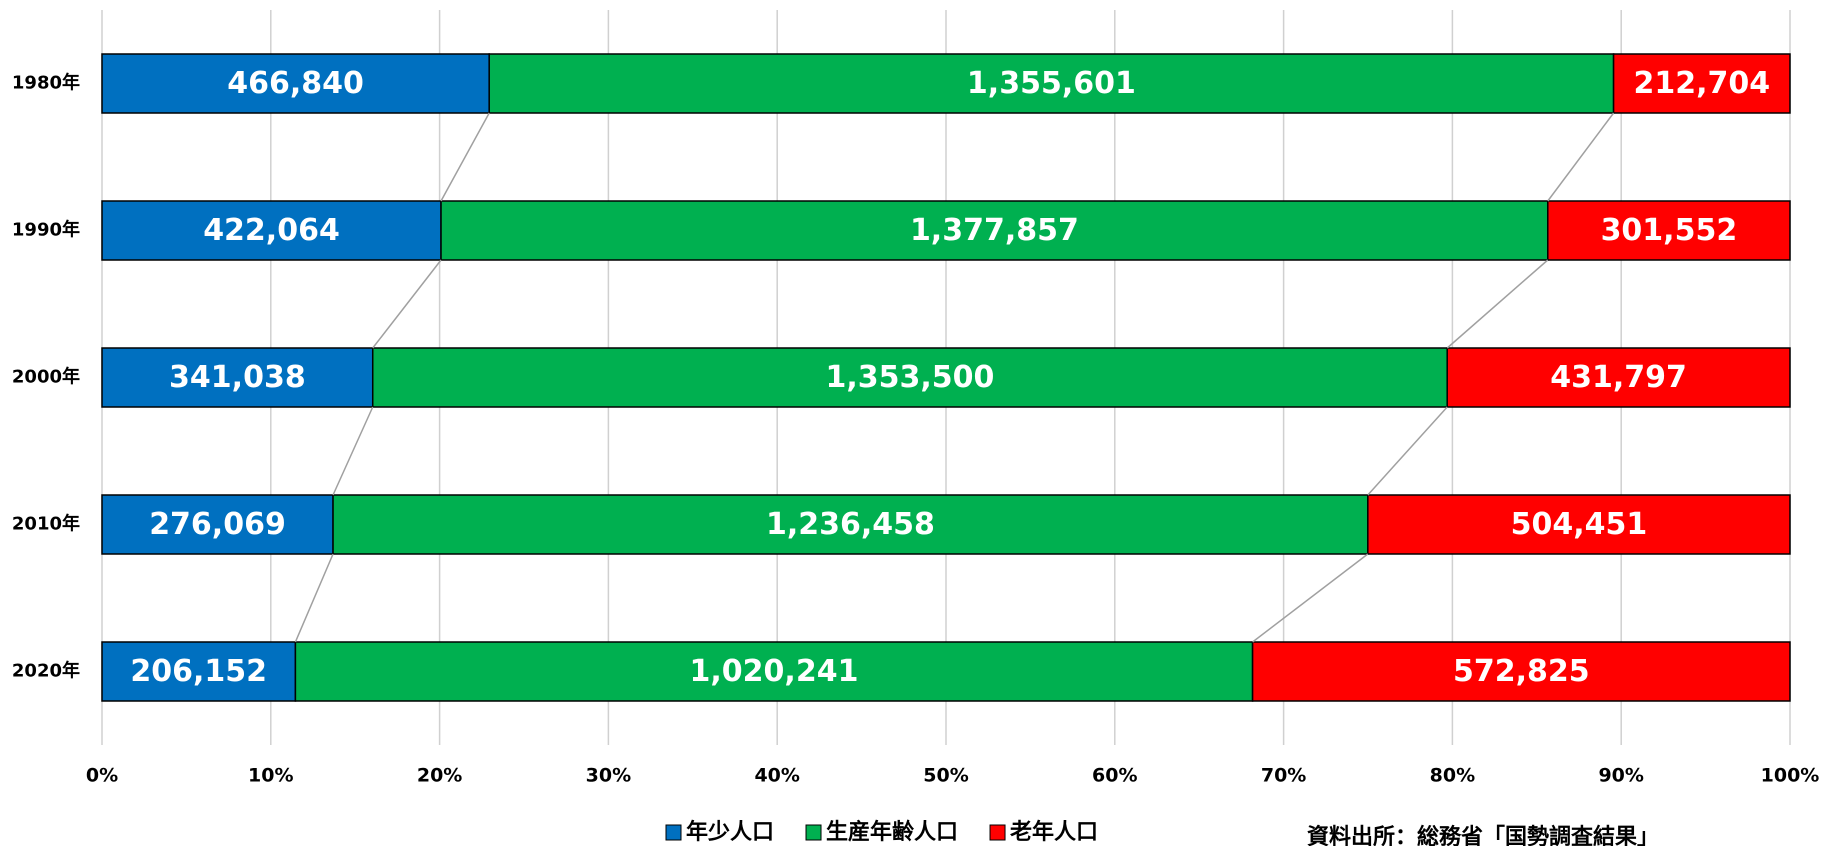  Describe the element at coordinates (46, 83) in the screenshot. I see `y-tick-label: 1980年` at that location.